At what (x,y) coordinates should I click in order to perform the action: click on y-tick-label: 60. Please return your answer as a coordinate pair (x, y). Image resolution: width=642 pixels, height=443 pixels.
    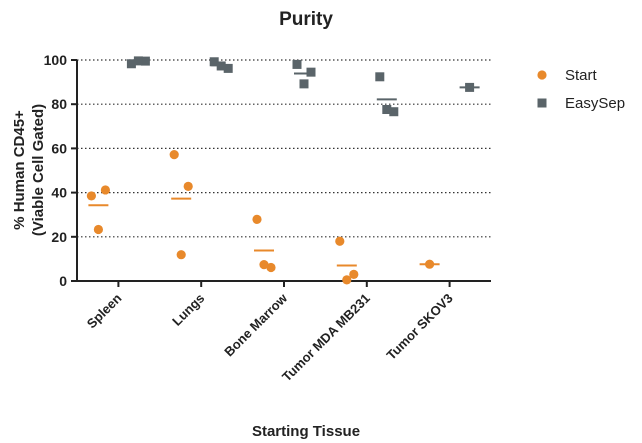
    Looking at the image, I should click on (59, 148).